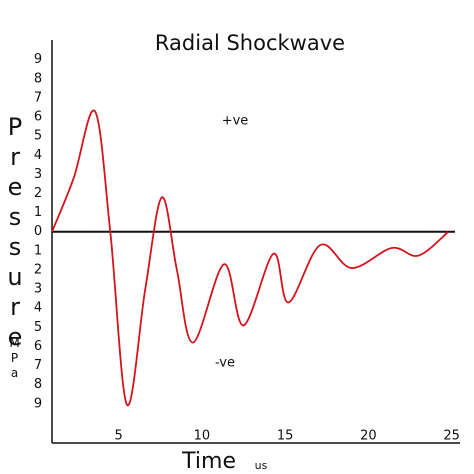 The height and width of the screenshot is (474, 474). Describe the element at coordinates (118, 436) in the screenshot. I see `x-tick-label: 5` at that location.